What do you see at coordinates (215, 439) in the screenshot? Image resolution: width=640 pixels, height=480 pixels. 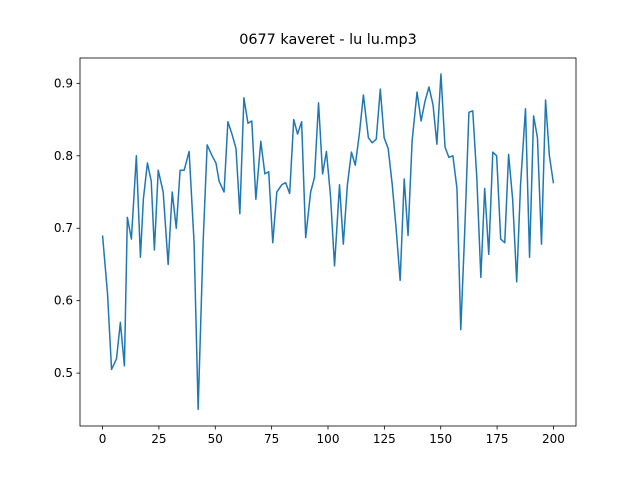 I see `x-tick-label: 50` at bounding box center [215, 439].